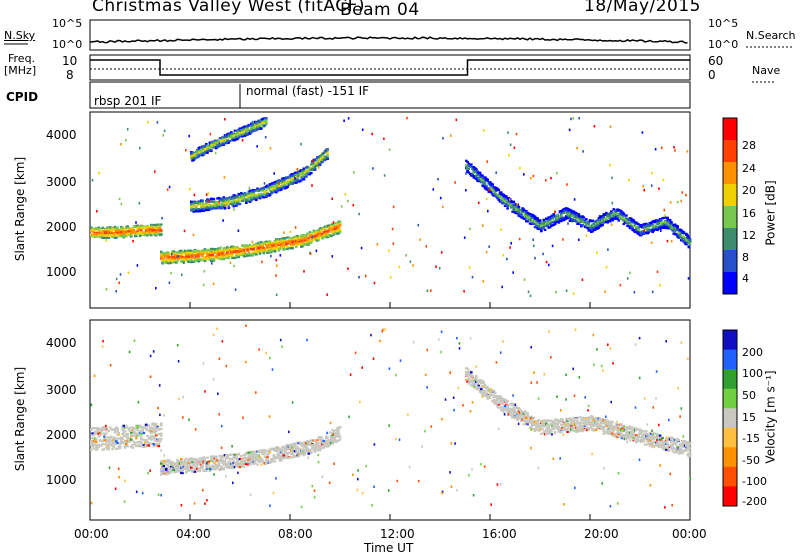 The width and height of the screenshot is (800, 555). Describe the element at coordinates (61, 390) in the screenshot. I see `velocity-ytick-3000: 3000` at that location.